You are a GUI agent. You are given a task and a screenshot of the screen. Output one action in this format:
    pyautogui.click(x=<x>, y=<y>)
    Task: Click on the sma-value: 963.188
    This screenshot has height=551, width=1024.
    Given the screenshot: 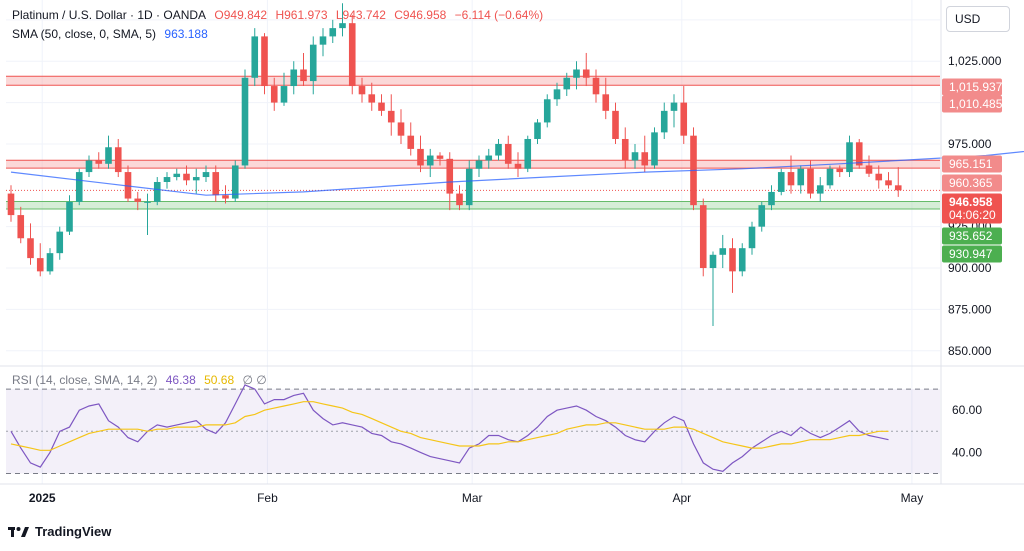 What is the action you would take?
    pyautogui.click(x=186, y=34)
    